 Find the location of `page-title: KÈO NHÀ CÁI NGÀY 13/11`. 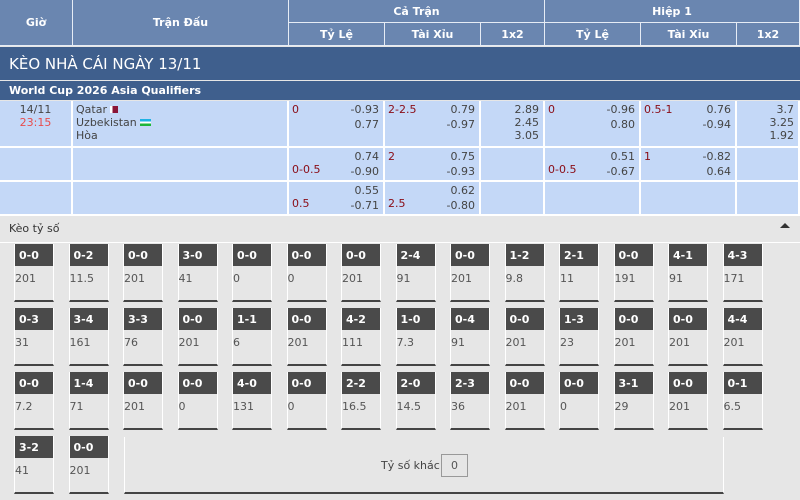

page-title: KÈO NHÀ CÁI NGÀY 13/11 is located at coordinates (400, 63).